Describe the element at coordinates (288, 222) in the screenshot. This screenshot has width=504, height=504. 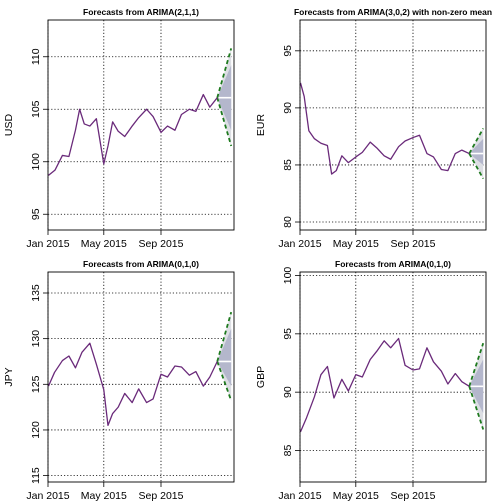
I see `y-tick-label: 80` at that location.